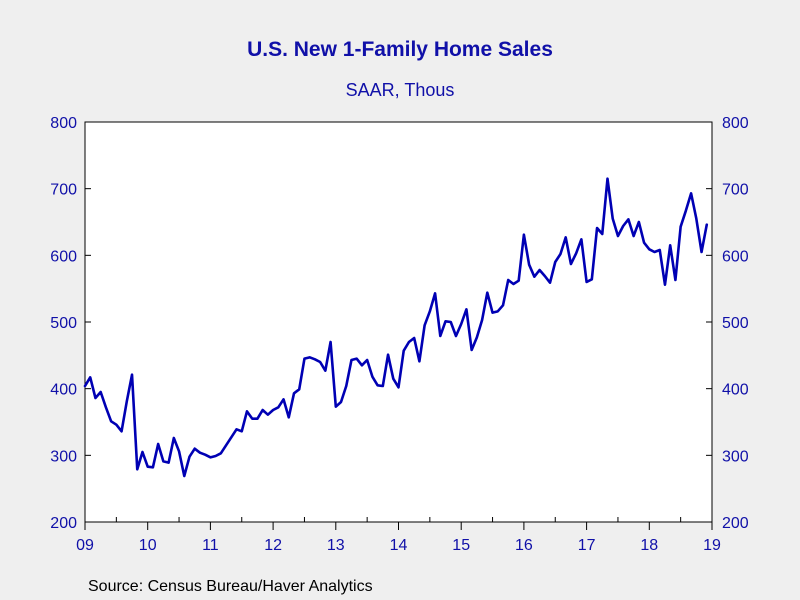  Describe the element at coordinates (273, 545) in the screenshot. I see `x-tick-label: 12` at that location.